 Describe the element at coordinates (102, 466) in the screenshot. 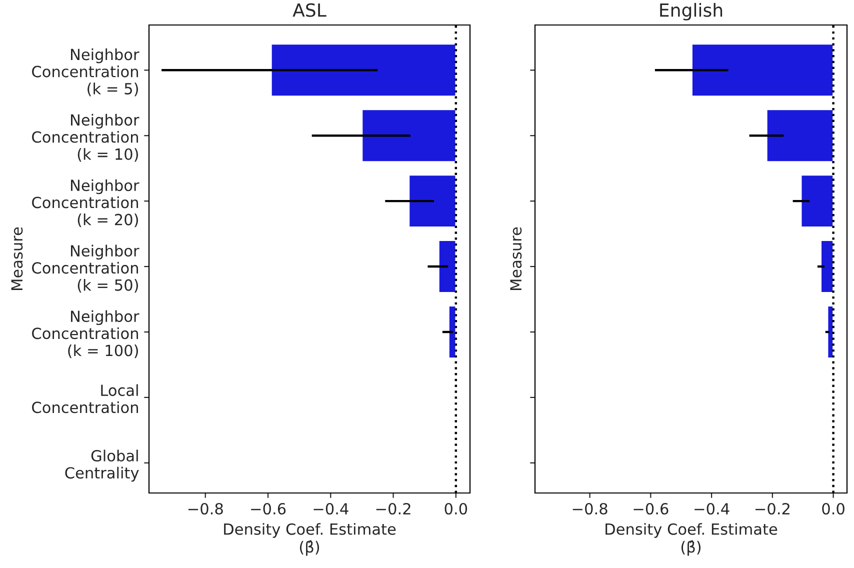

I see `y-tick-label: Global Centrality` at that location.